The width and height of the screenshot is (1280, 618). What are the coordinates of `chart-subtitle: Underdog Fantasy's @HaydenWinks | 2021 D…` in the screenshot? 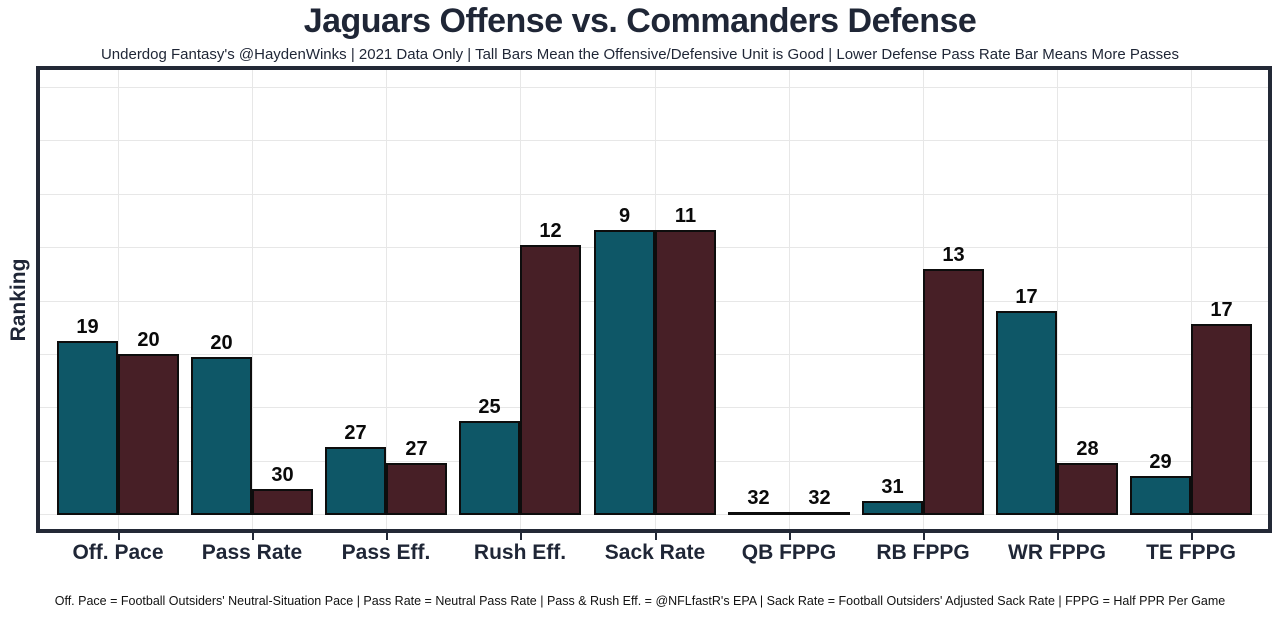 It's located at (640, 54).